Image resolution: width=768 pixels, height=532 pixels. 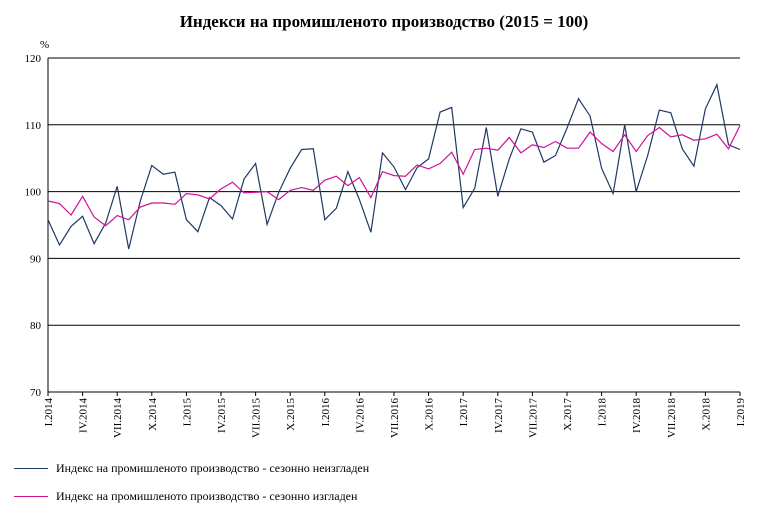 What do you see at coordinates (153, 414) in the screenshot?
I see `x-tick-label: X.2014` at bounding box center [153, 414].